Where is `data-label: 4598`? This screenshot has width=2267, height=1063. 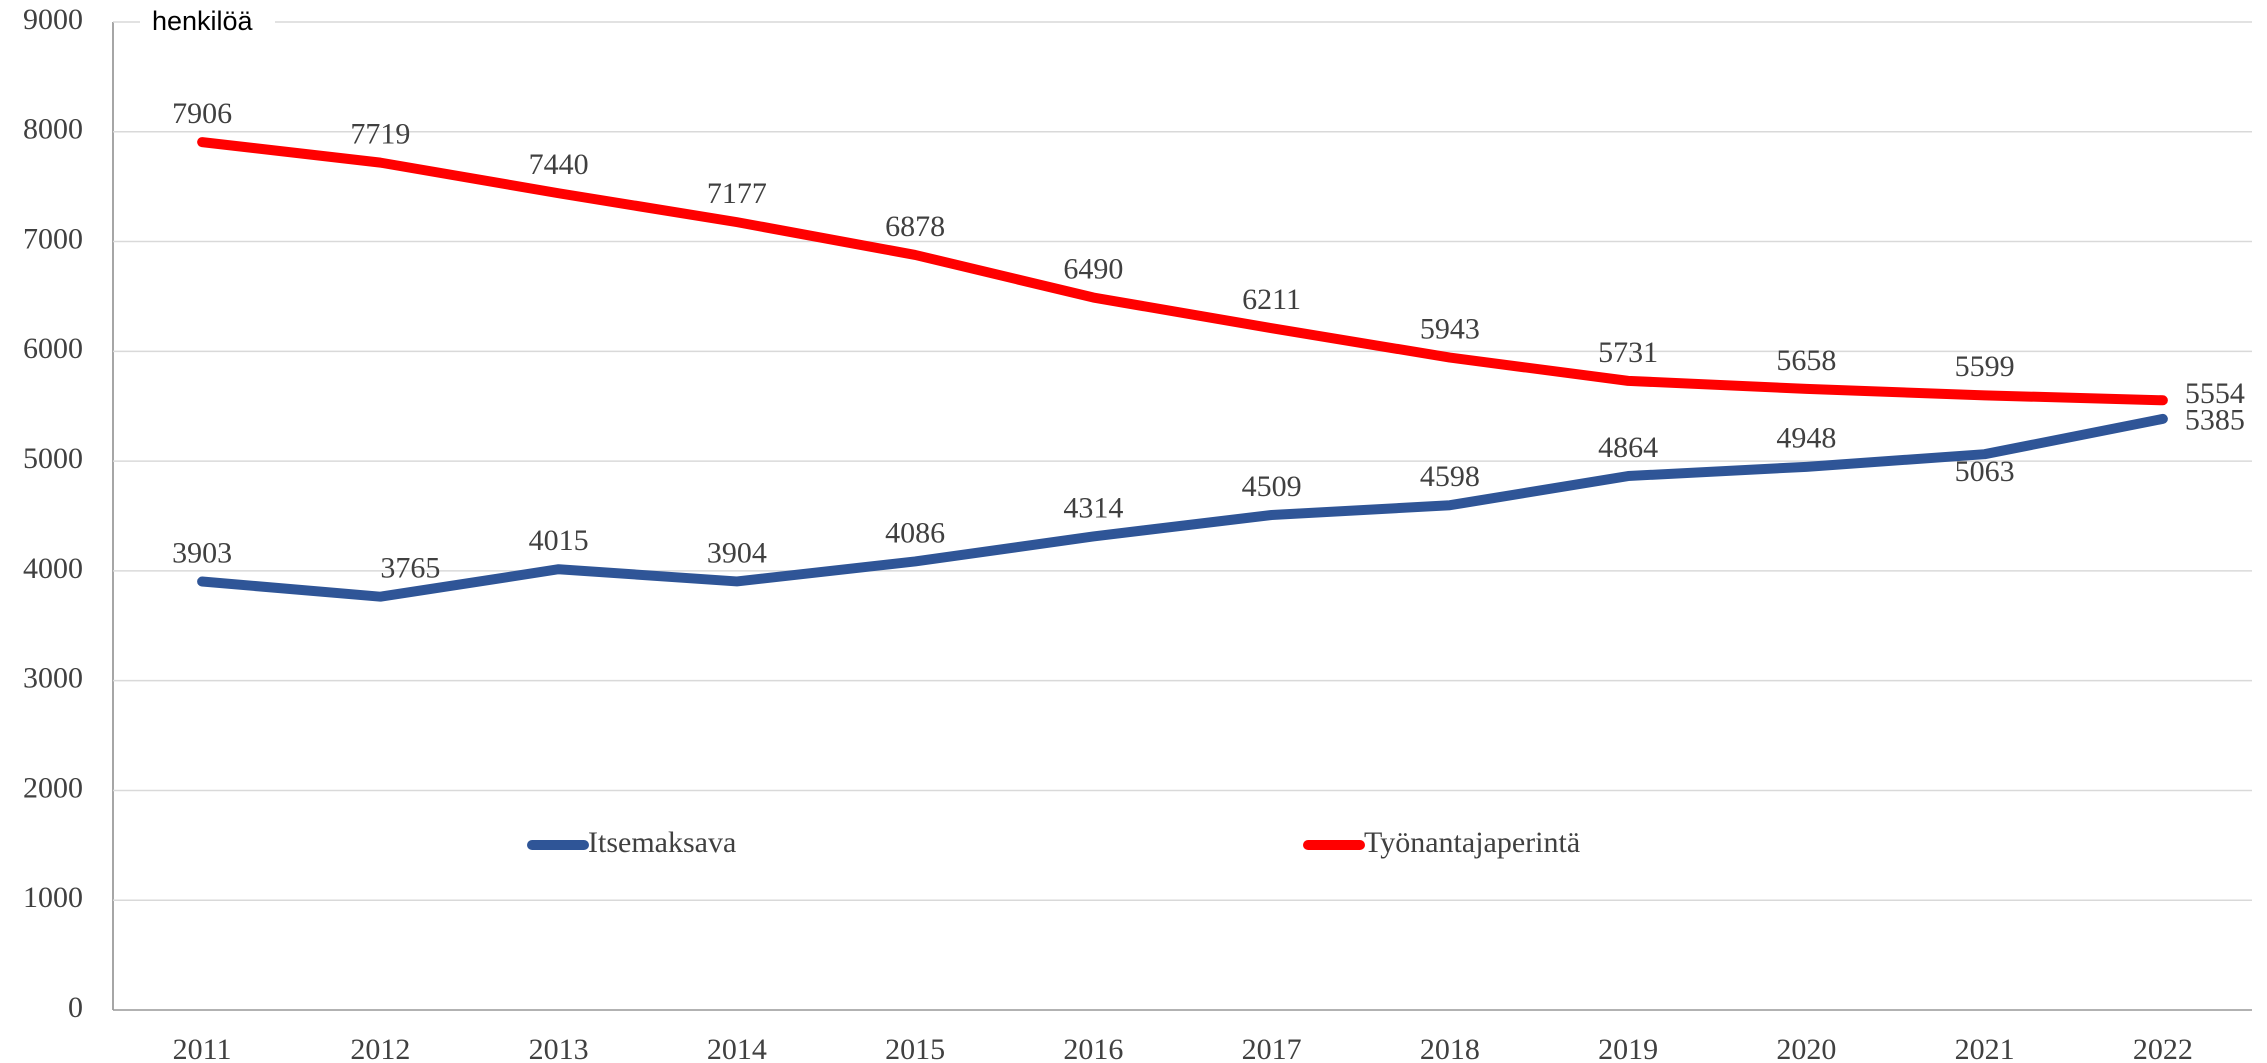
data-label: 4598 is located at coordinates (1450, 476).